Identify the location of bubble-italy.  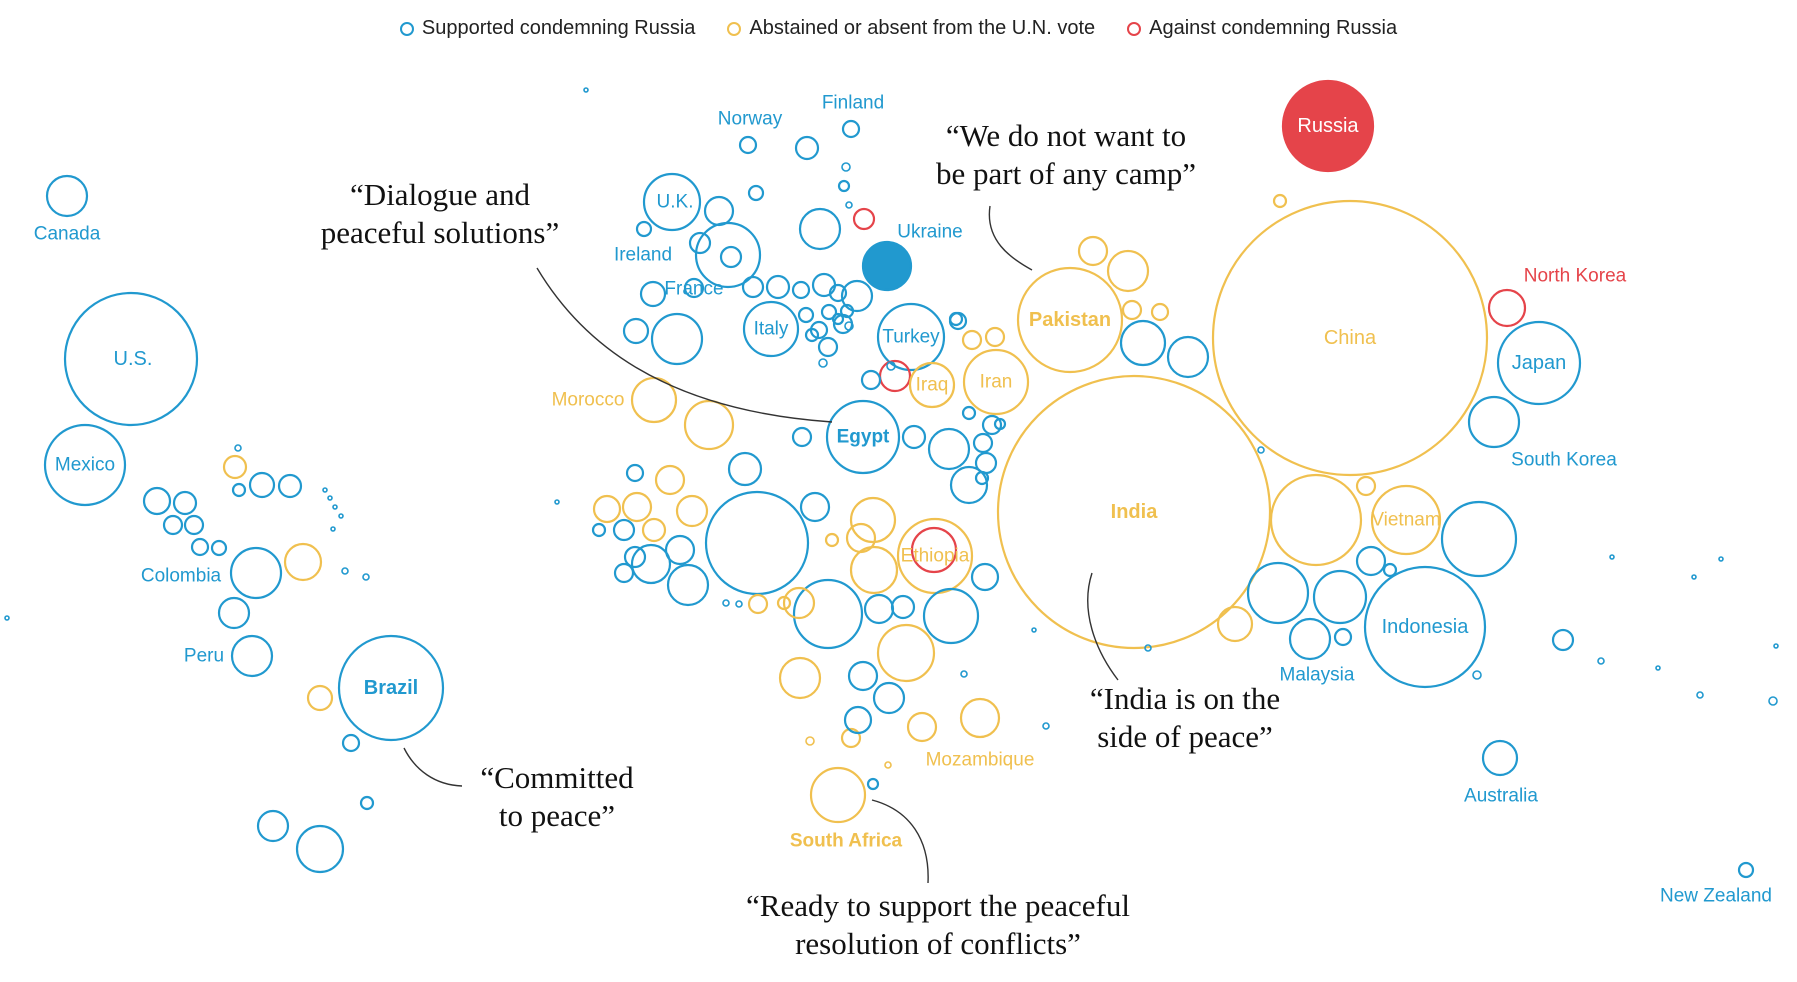
(771, 329).